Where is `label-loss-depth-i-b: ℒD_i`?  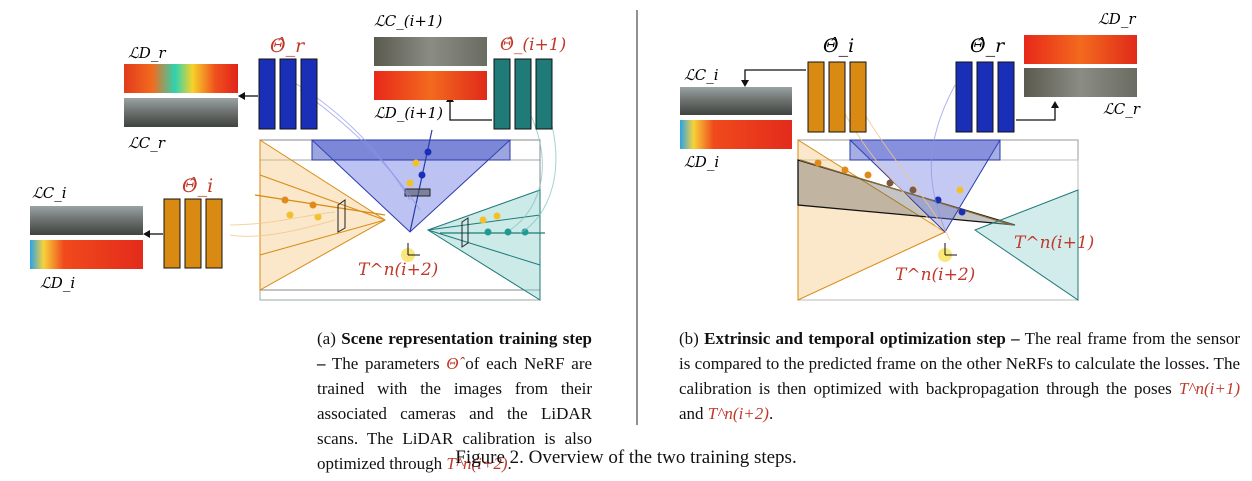 label-loss-depth-i-b: ℒD_i is located at coordinates (701, 162).